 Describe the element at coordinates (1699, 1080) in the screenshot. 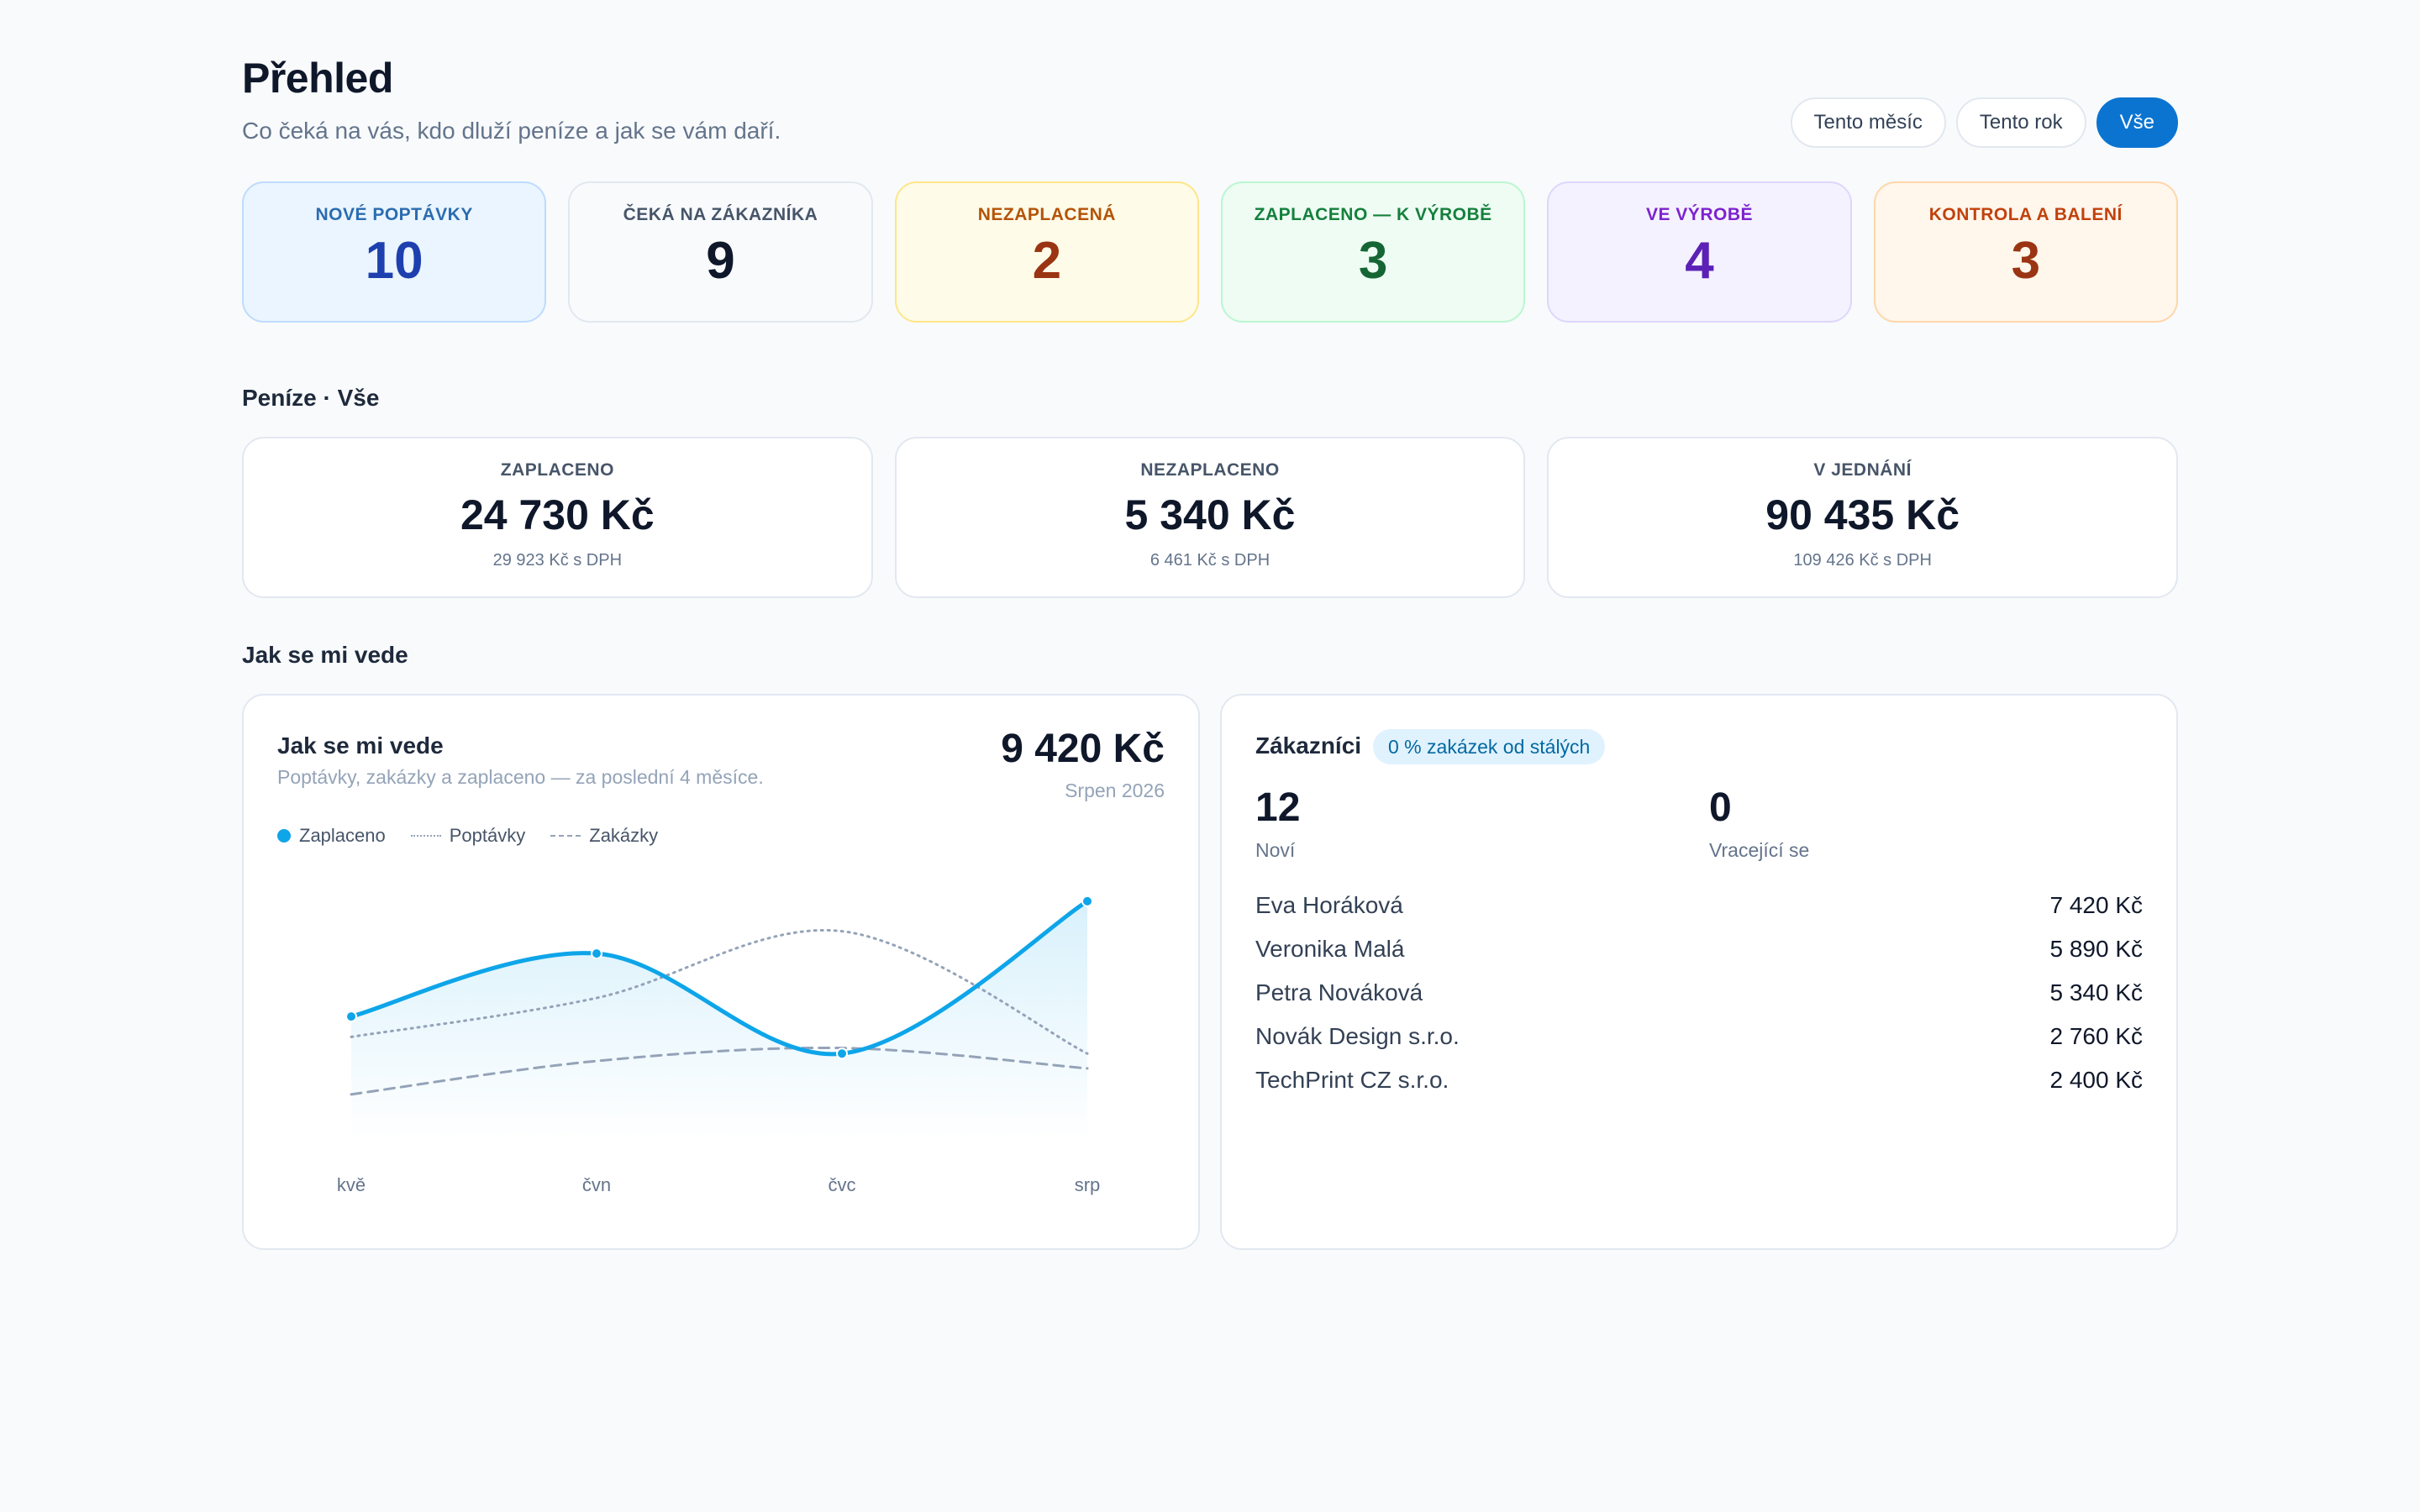

I see `customer-row: TechPrint CZ s.r.o. 2 400 Kč` at that location.